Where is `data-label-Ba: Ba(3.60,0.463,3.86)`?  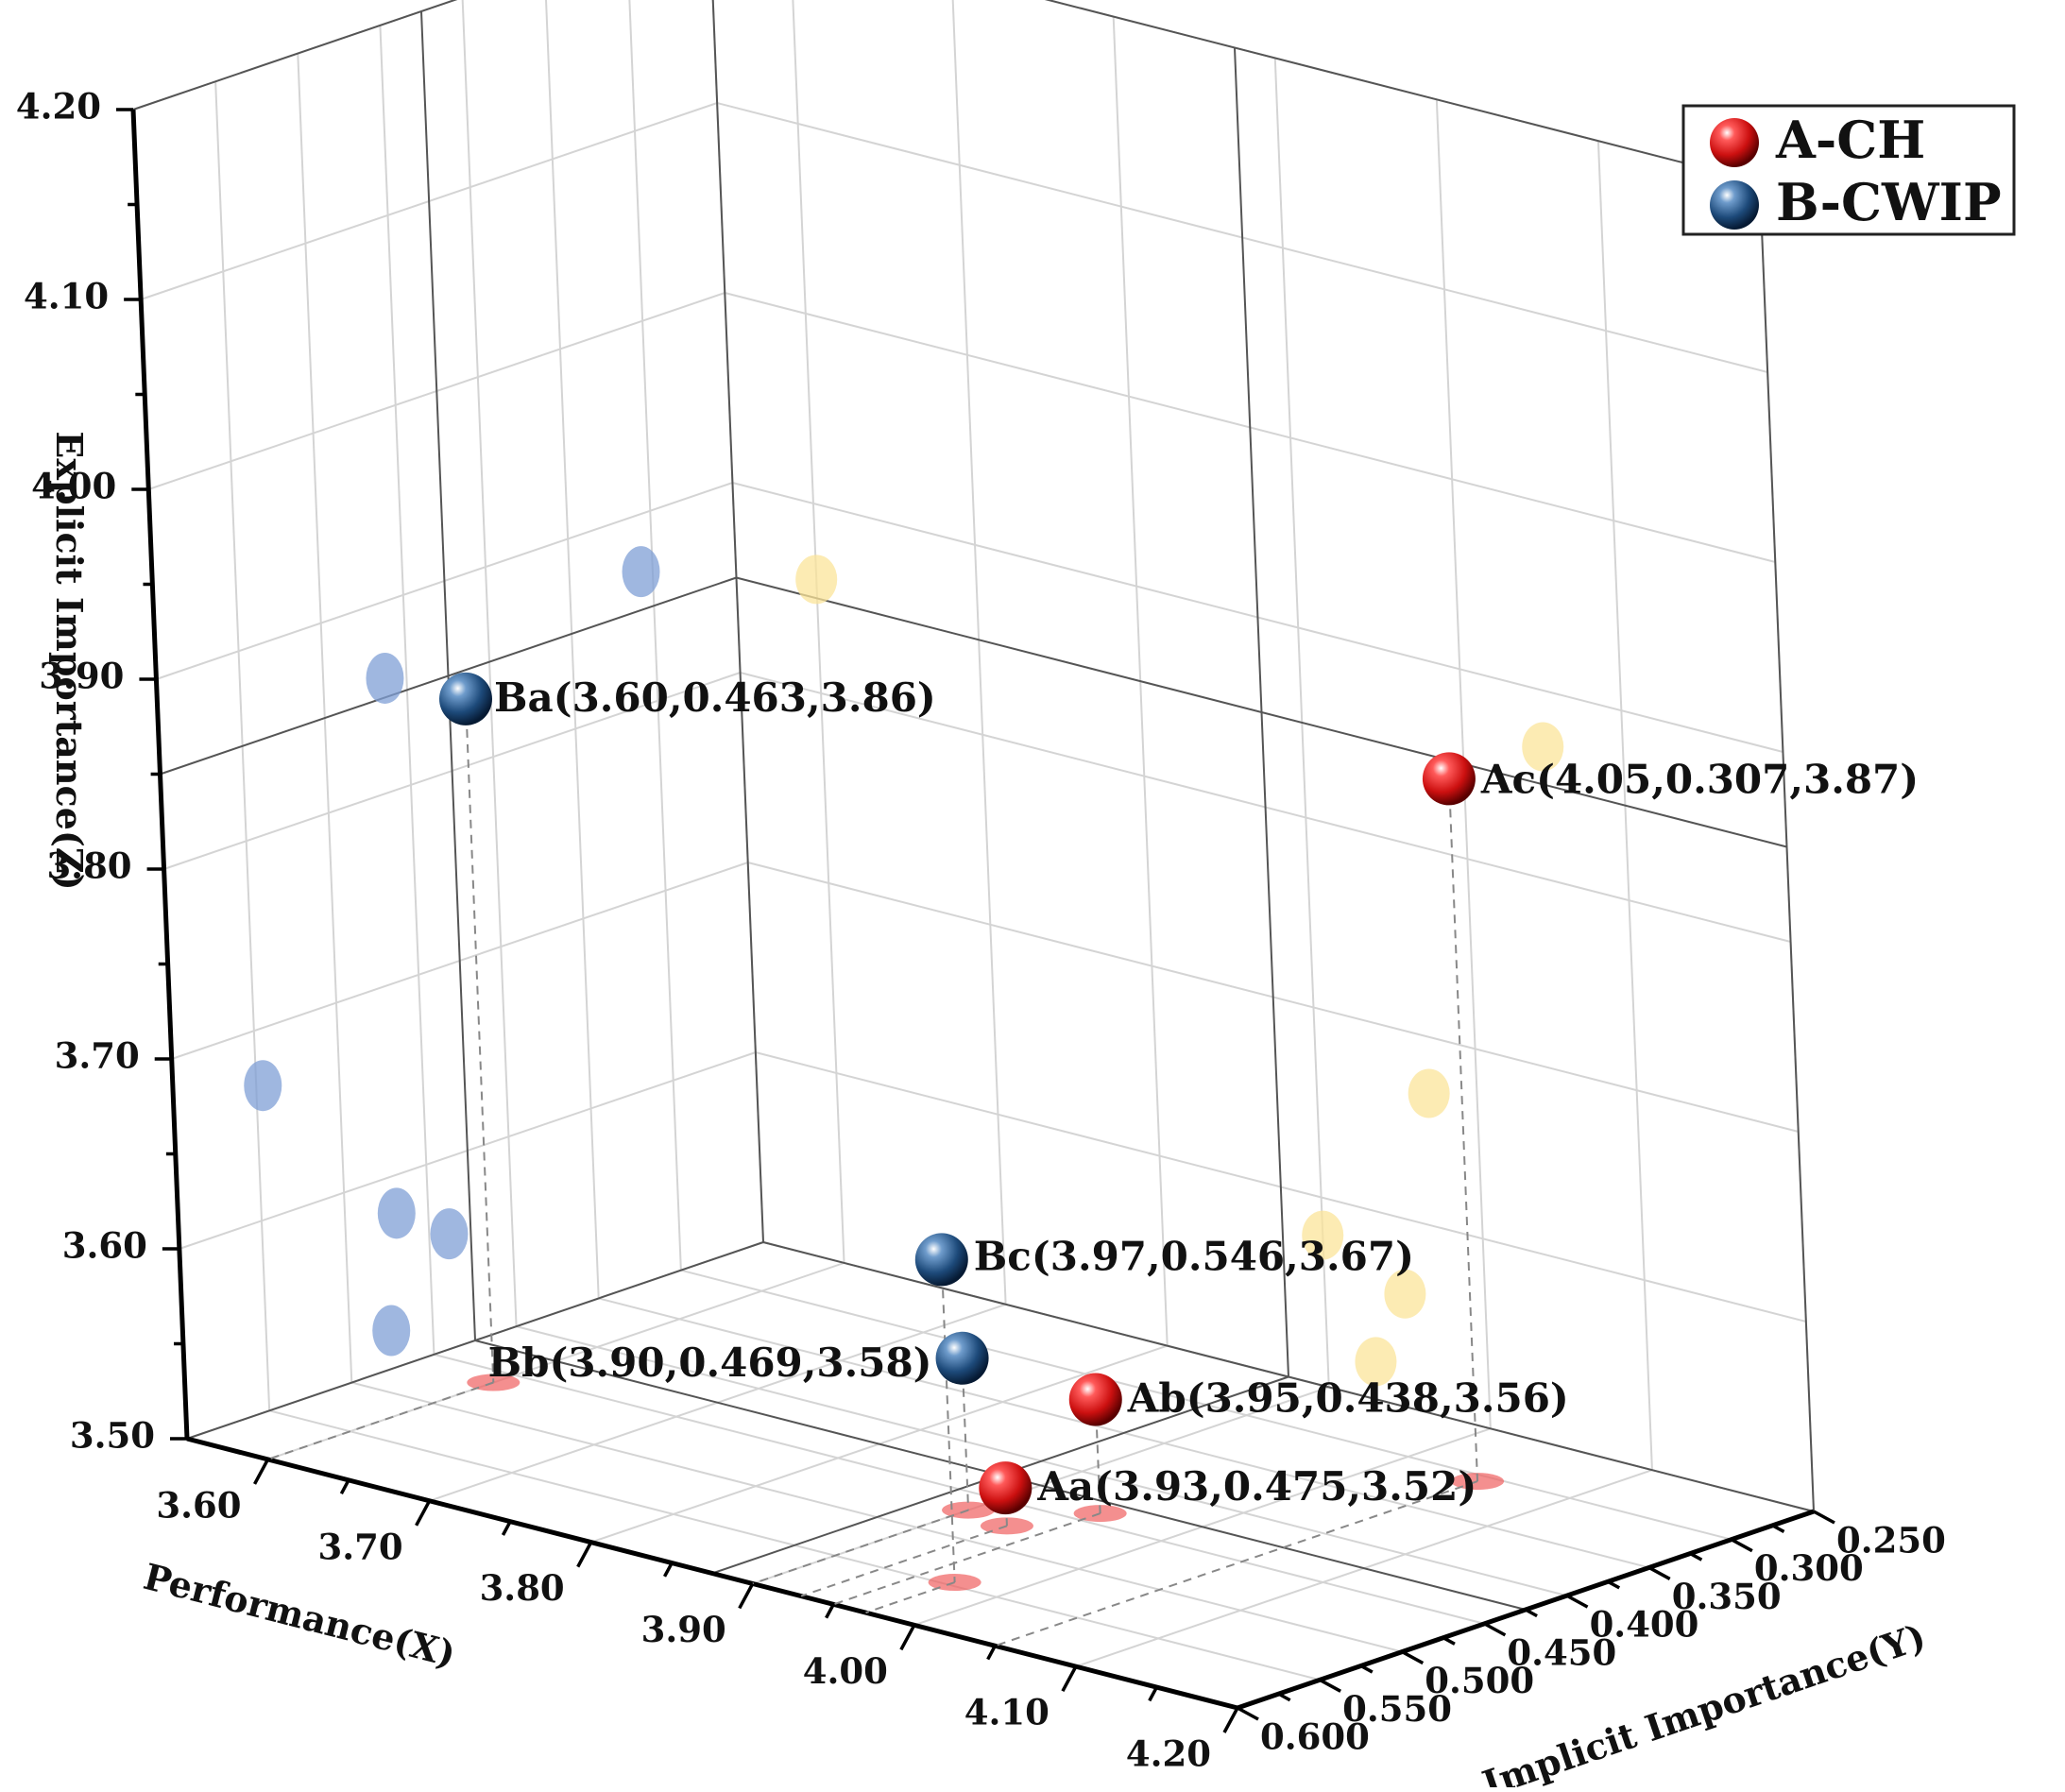
data-label-Ba: Ba(3.60,0.463,3.86) is located at coordinates (715, 697).